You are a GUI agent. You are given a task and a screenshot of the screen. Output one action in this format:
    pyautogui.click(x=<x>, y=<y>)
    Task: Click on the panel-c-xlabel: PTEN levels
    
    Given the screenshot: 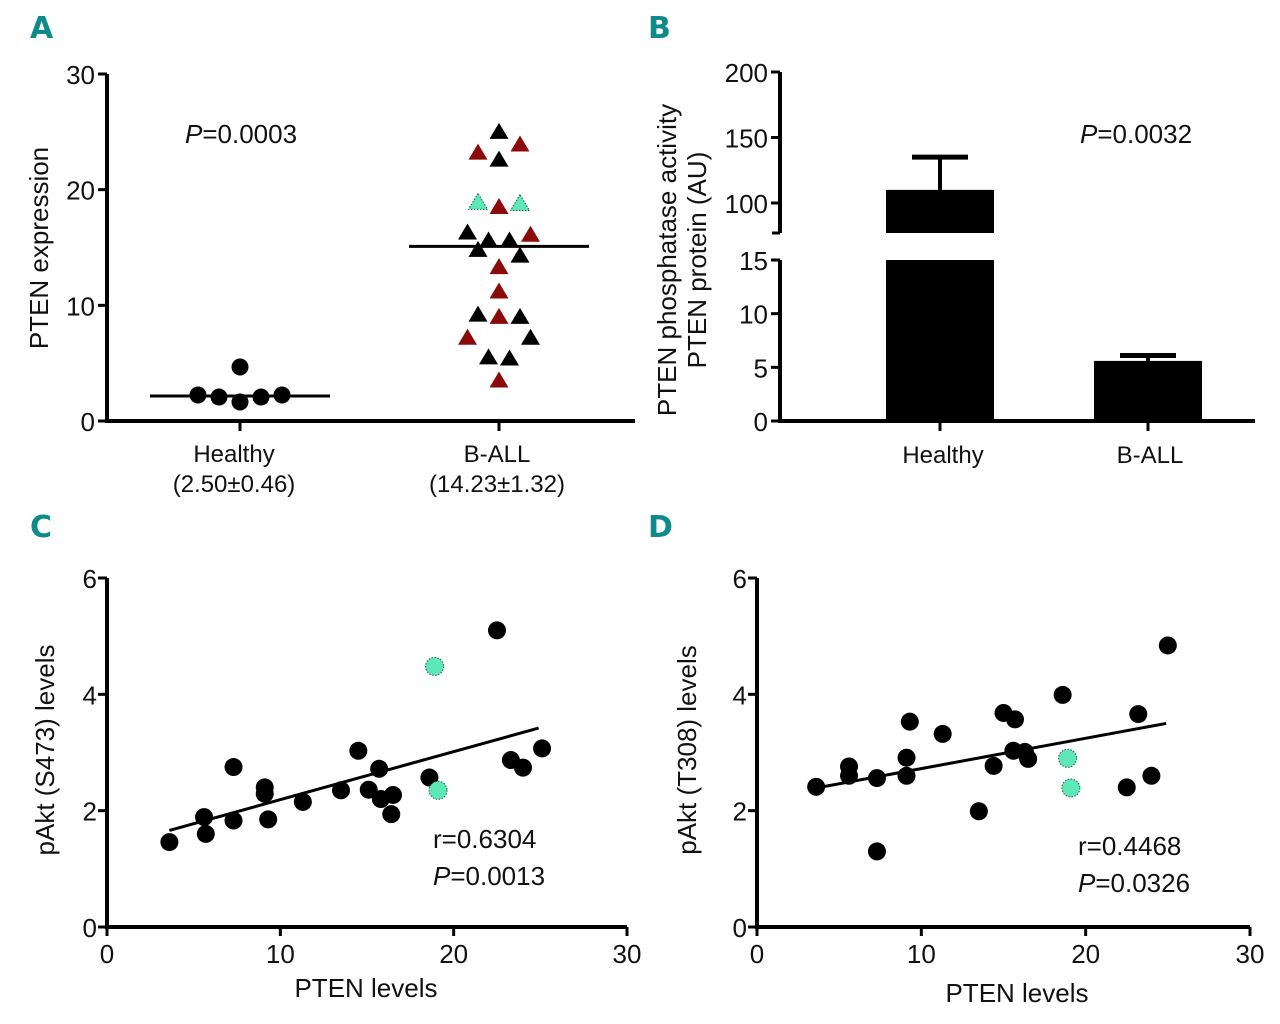 What is the action you would take?
    pyautogui.click(x=365, y=988)
    